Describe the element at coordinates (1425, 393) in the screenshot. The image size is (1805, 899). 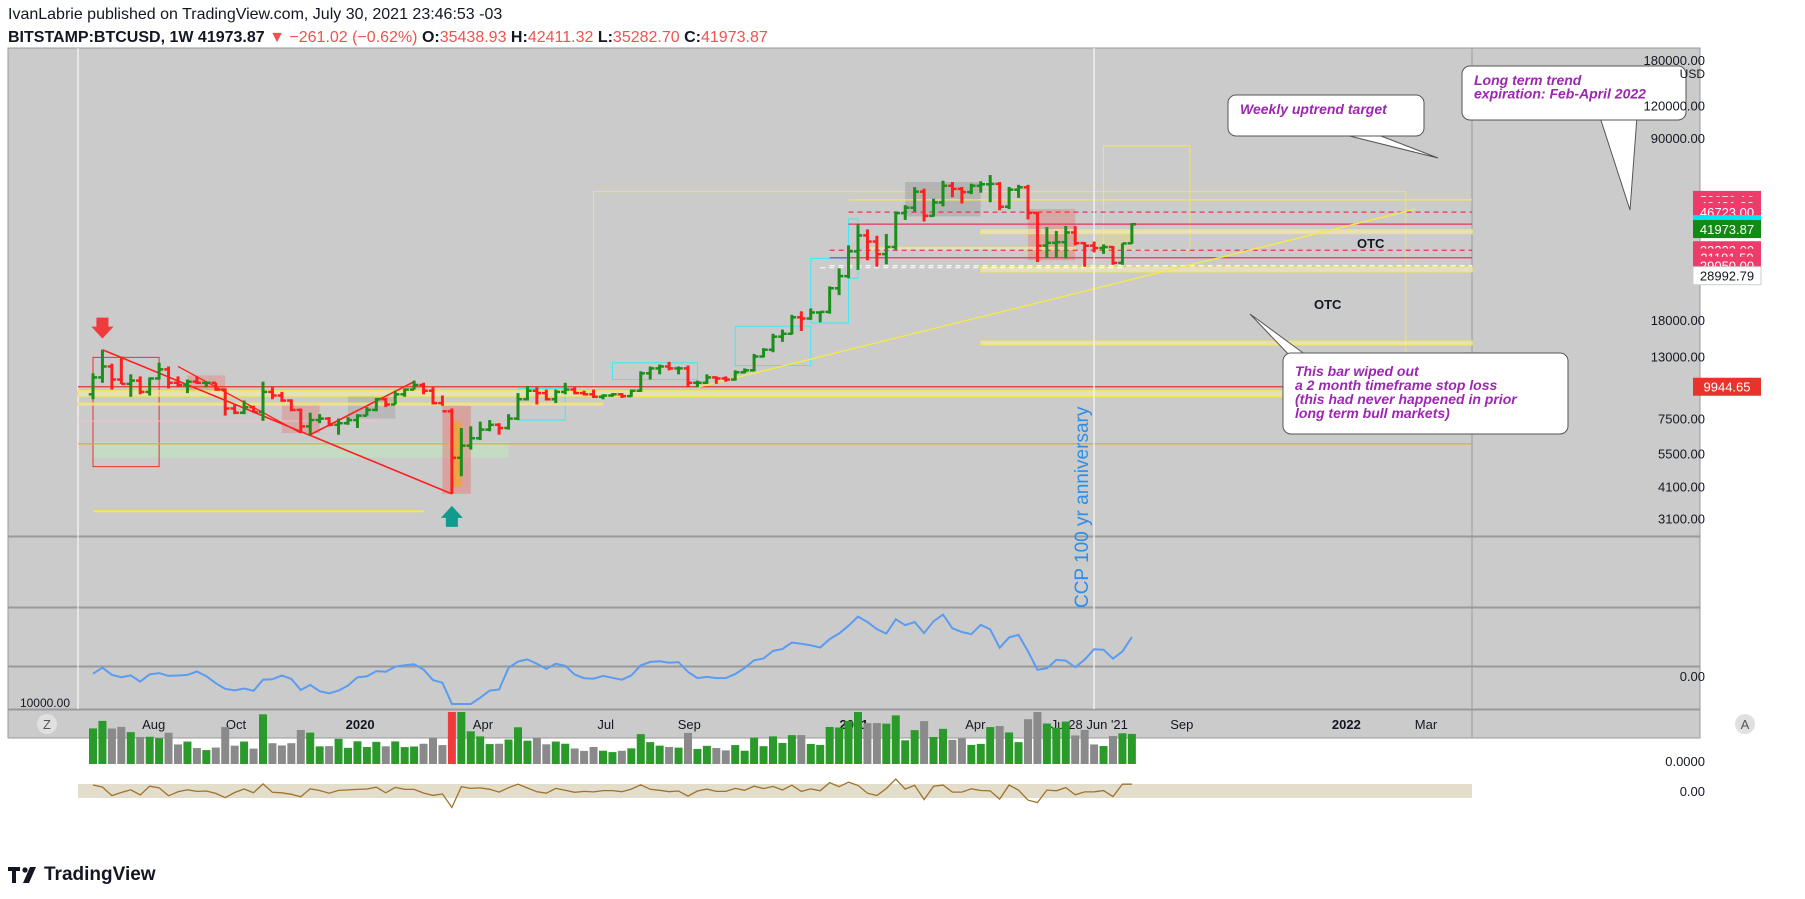
I see `stop-loss-box` at that location.